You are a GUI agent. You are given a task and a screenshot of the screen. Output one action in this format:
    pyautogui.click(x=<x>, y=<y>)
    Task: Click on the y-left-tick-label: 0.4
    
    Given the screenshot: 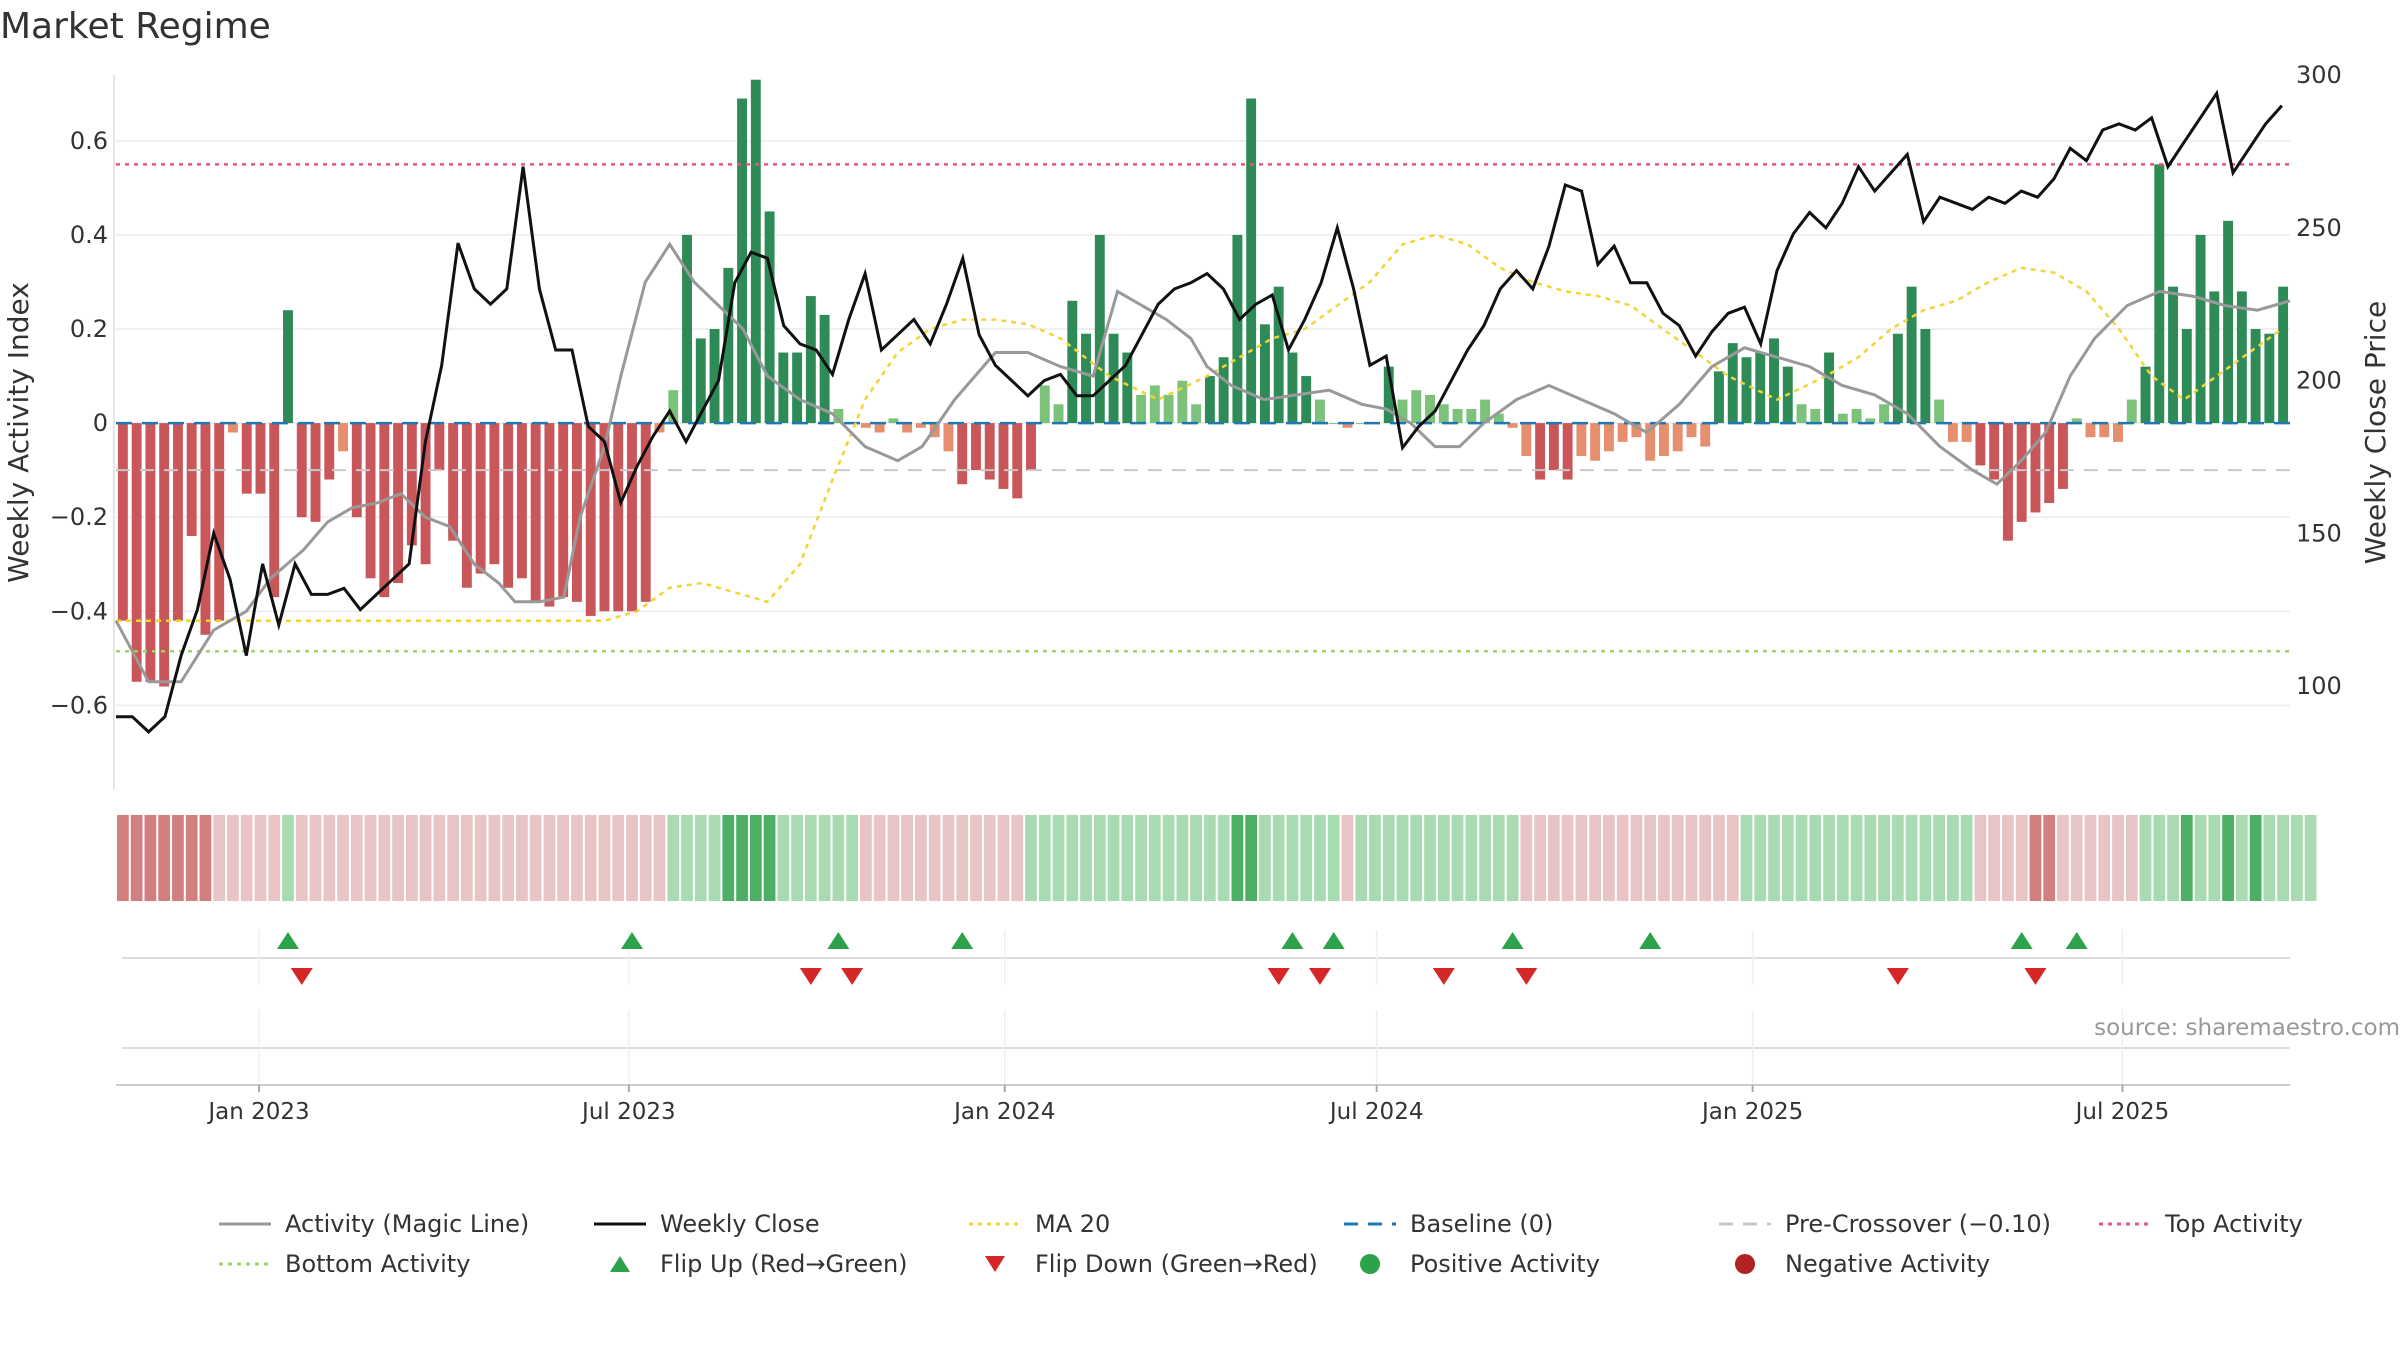 What is the action you would take?
    pyautogui.click(x=89, y=235)
    